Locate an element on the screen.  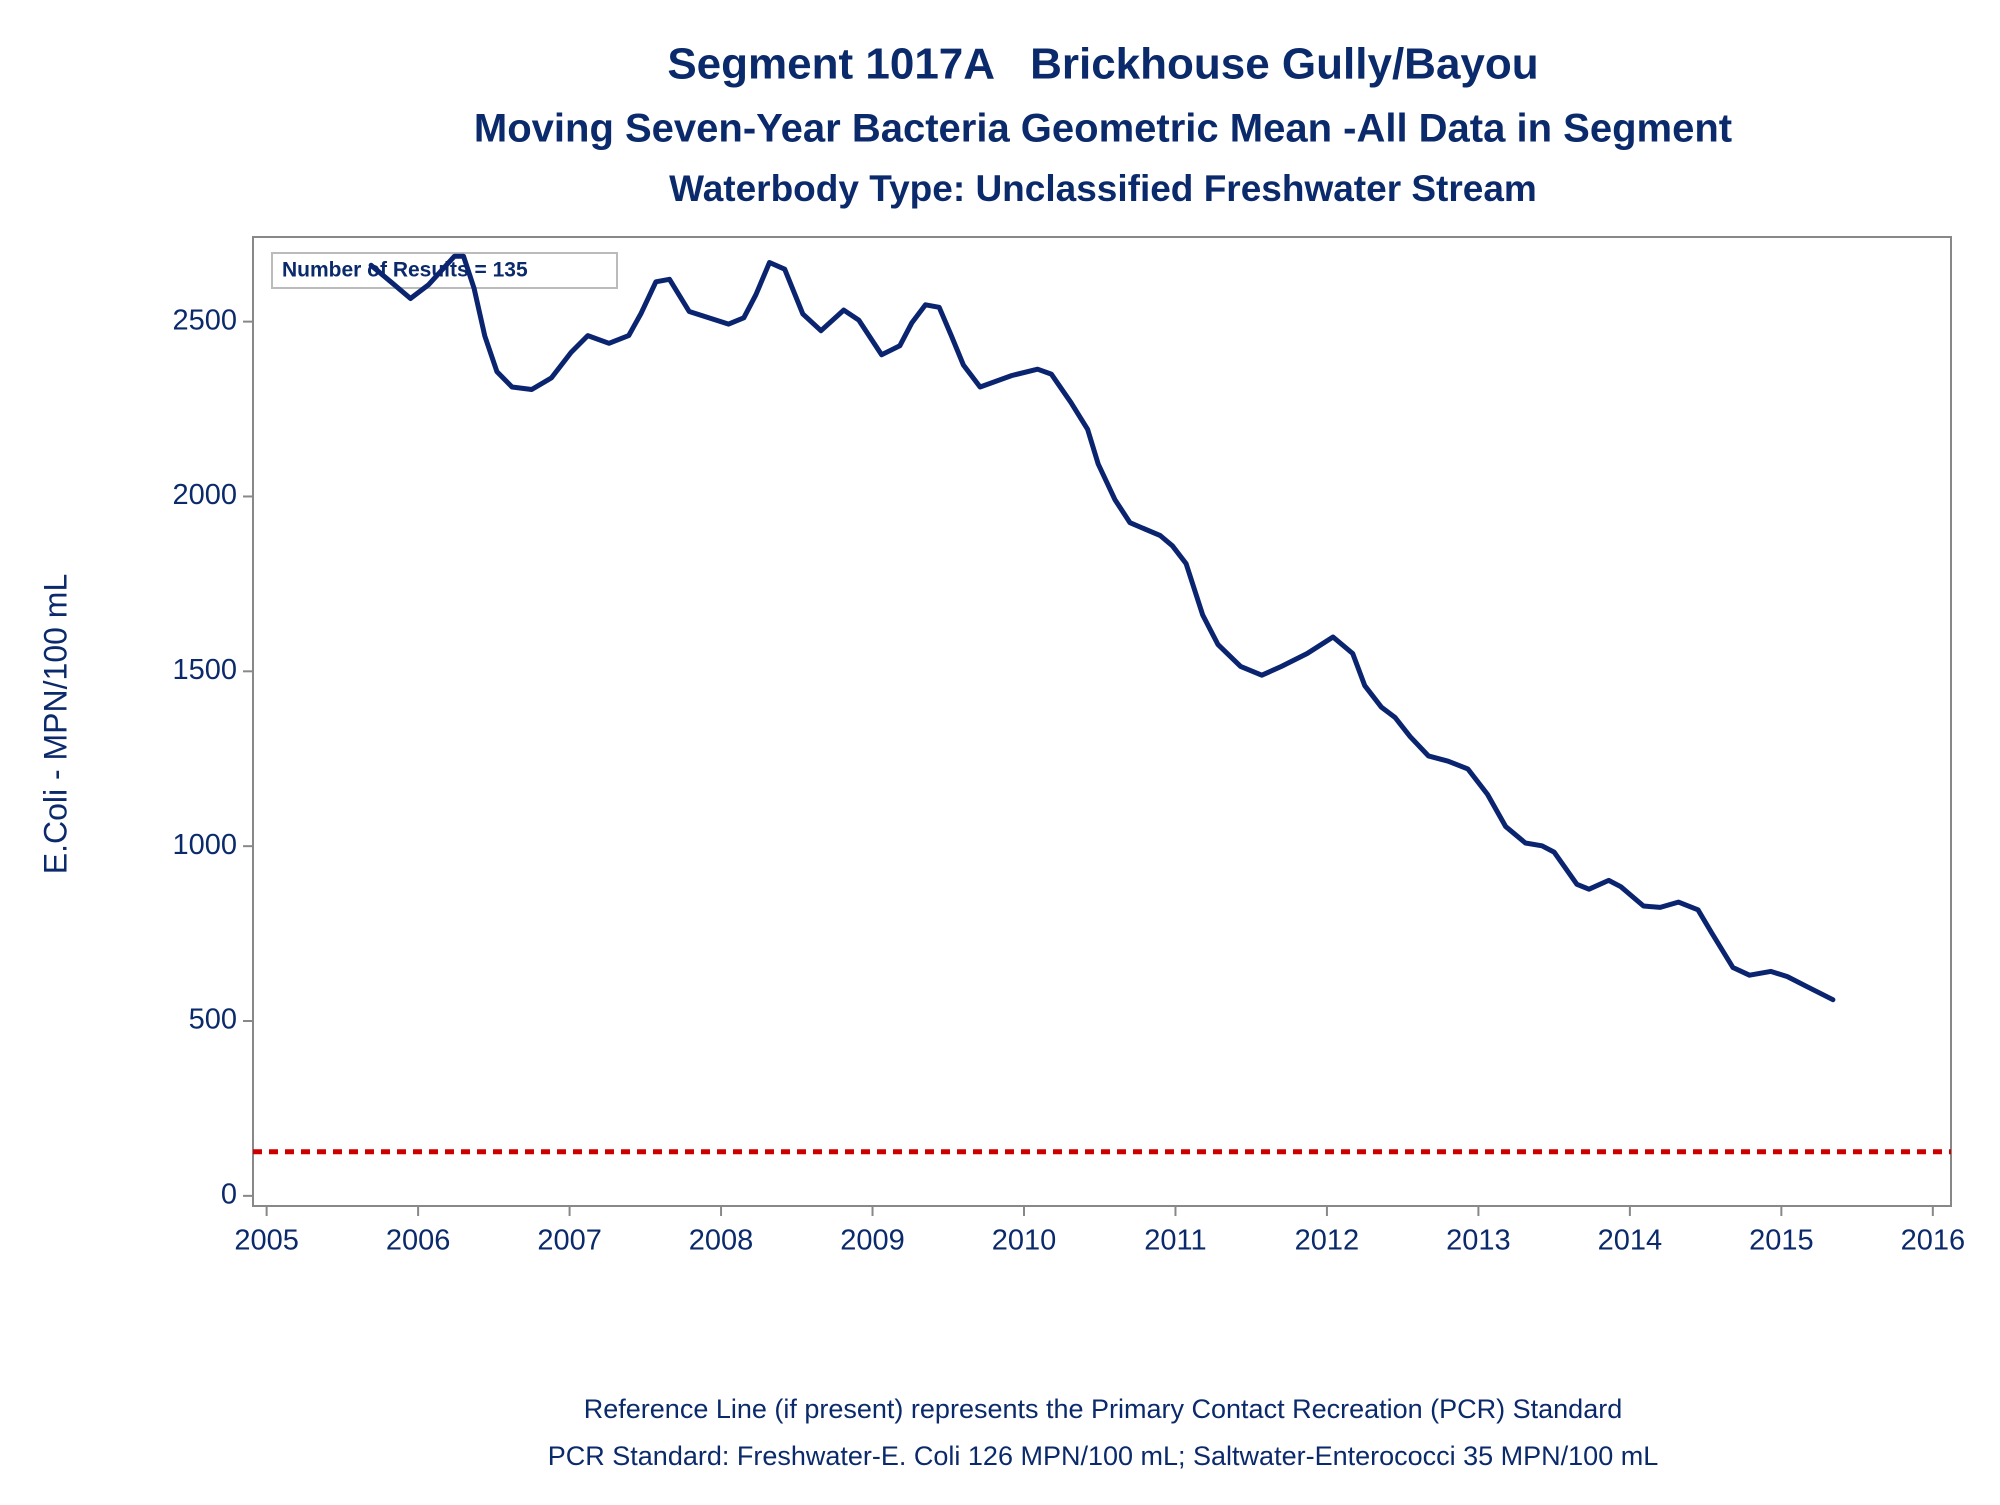
y-tick-label: 0 is located at coordinates (229, 1195).